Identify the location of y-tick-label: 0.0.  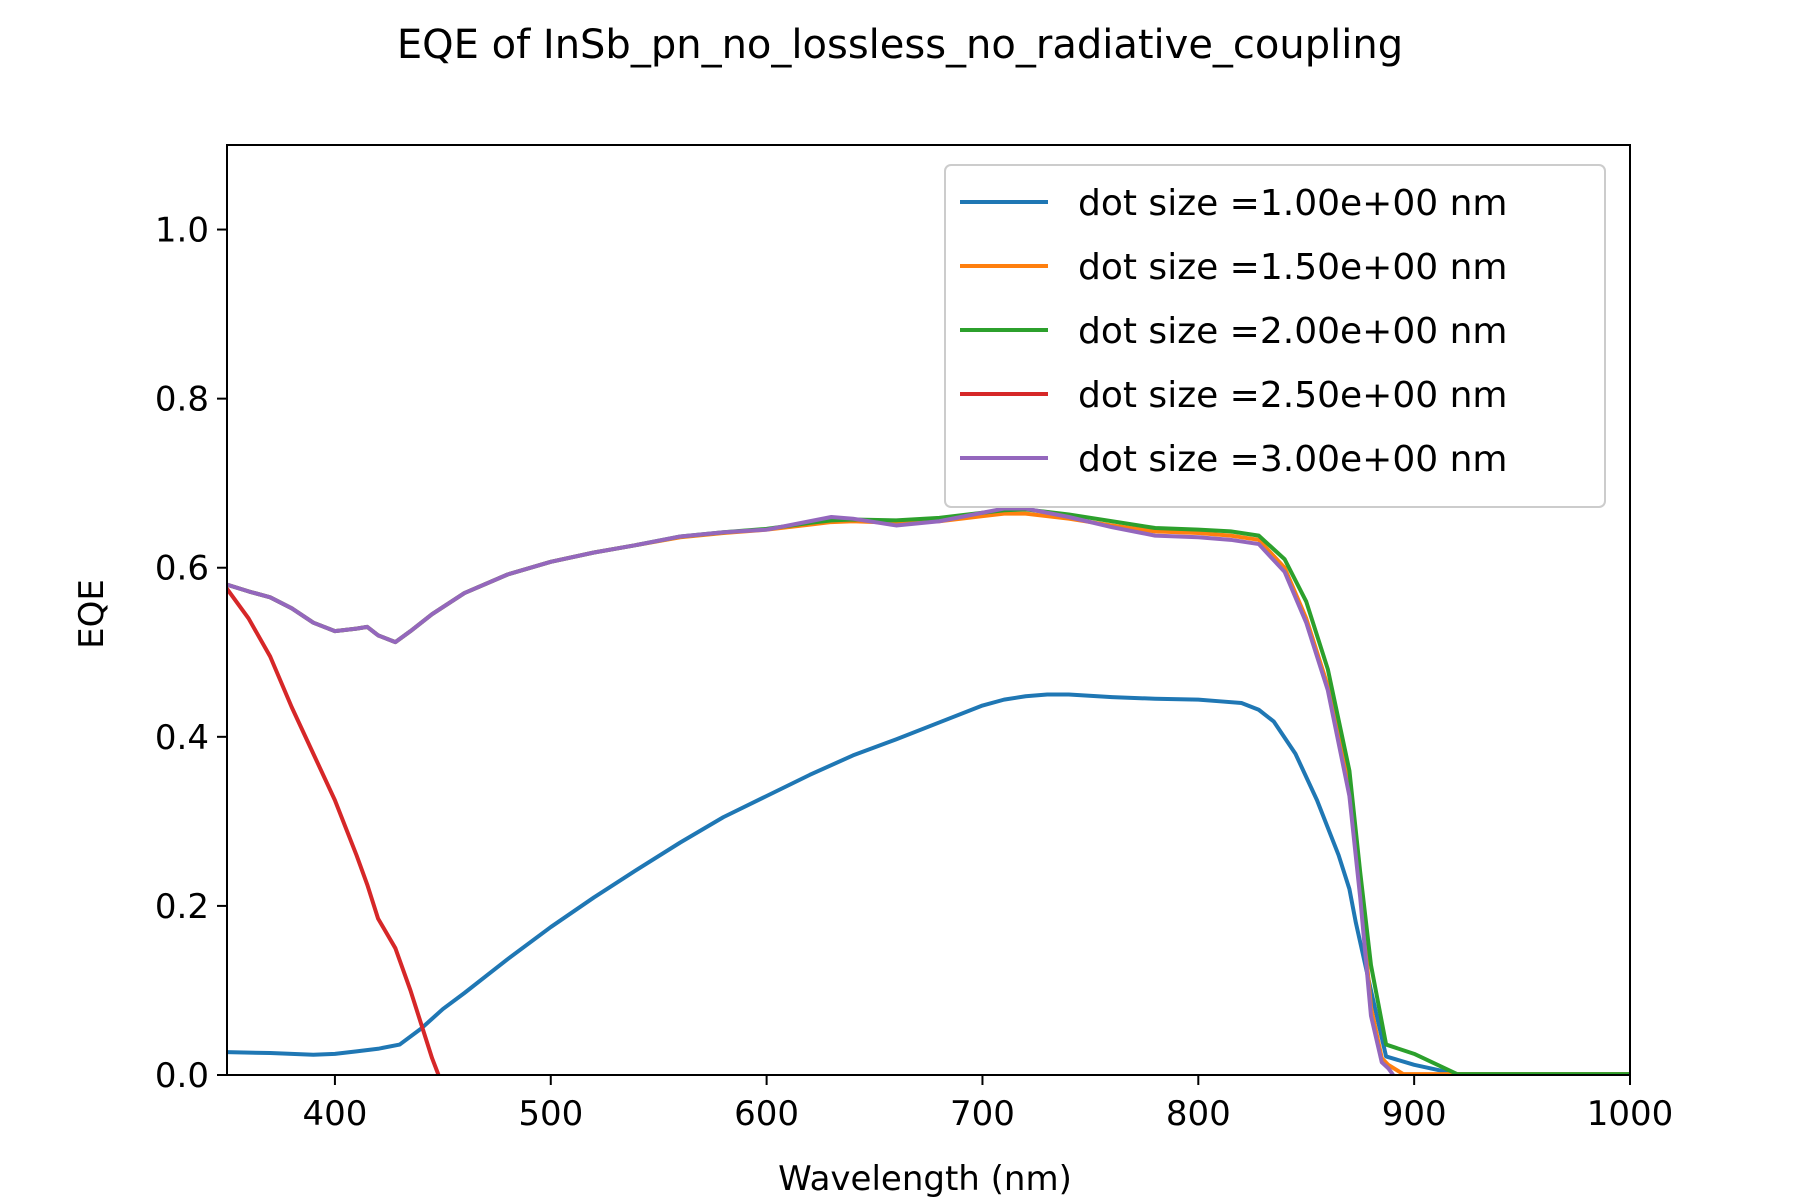
(182, 1076).